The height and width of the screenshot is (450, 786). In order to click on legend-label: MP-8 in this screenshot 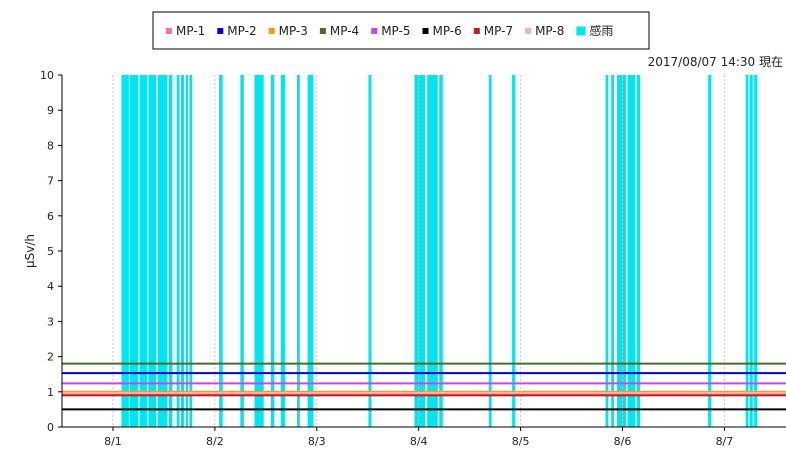, I will do `click(549, 31)`.